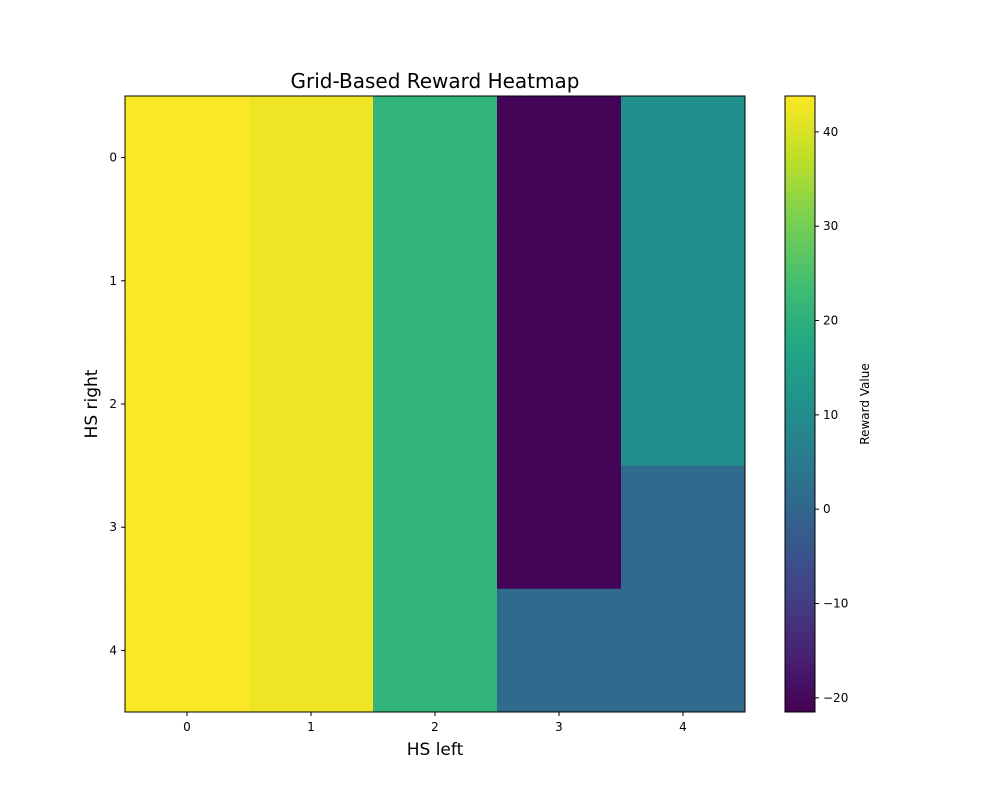 This screenshot has width=1000, height=800. Describe the element at coordinates (113, 650) in the screenshot. I see `y-tick-label: 4` at that location.